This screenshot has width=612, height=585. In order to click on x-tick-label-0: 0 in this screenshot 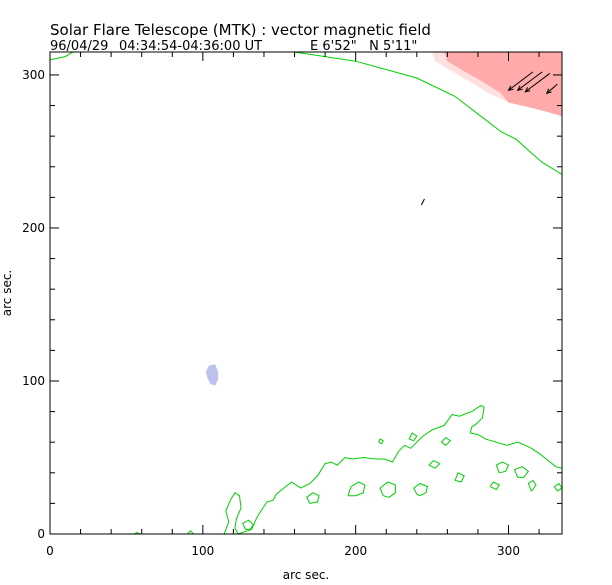, I will do `click(50, 551)`.